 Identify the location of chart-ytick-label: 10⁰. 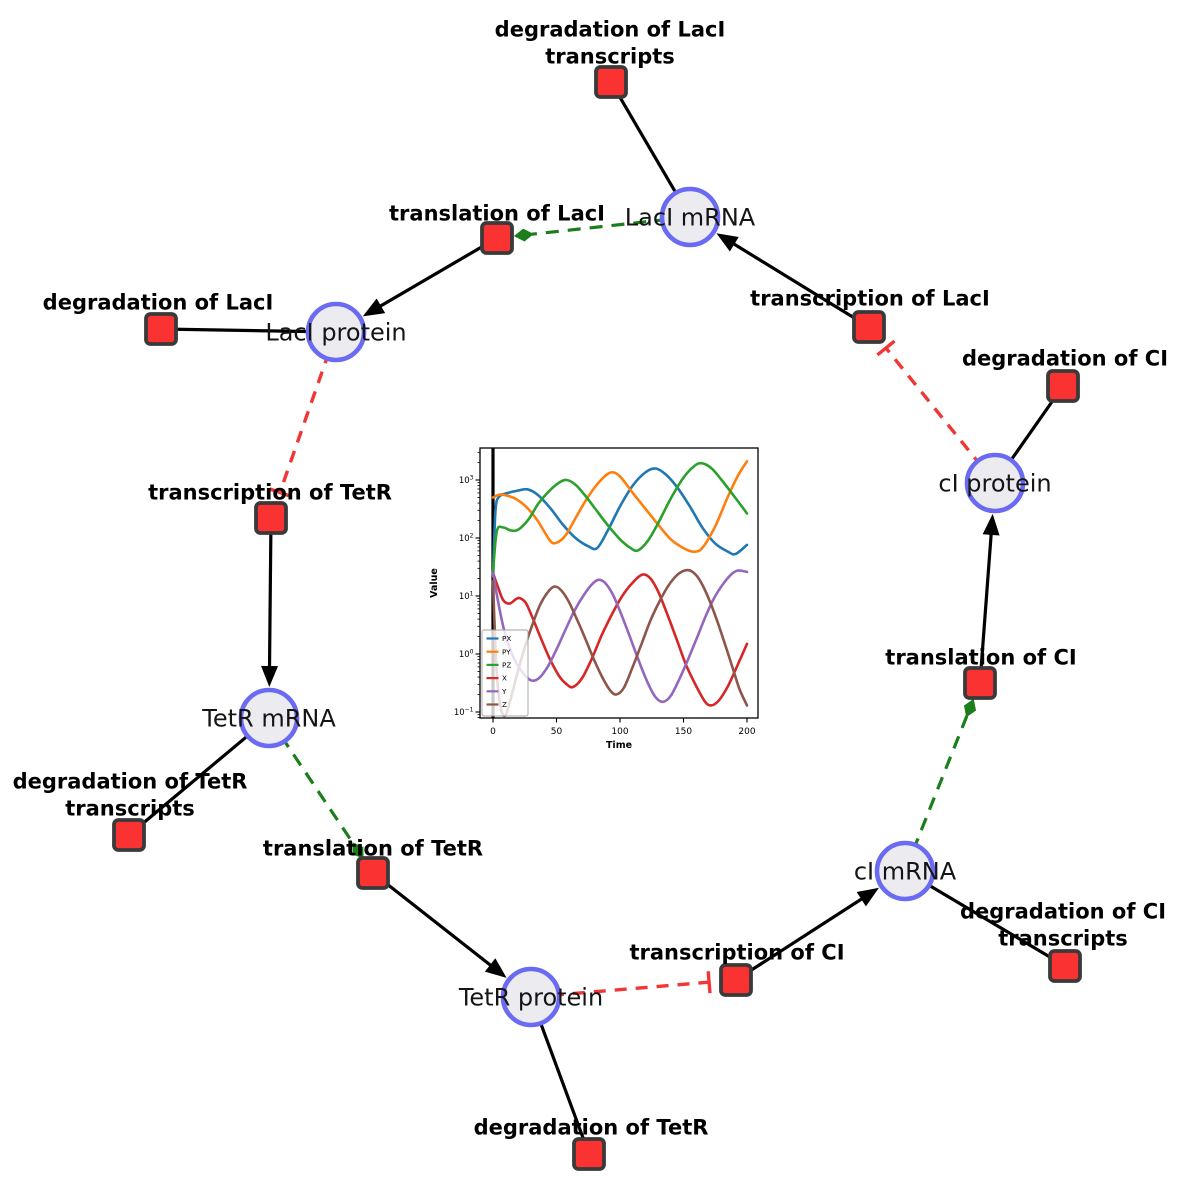
(466, 655).